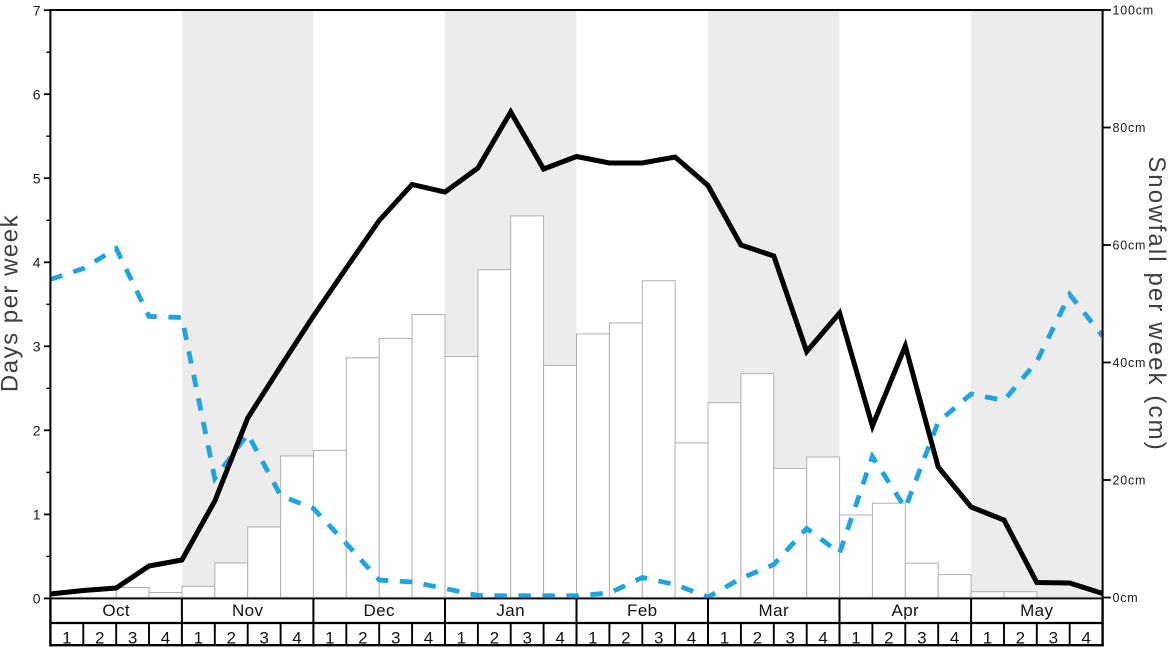 The height and width of the screenshot is (648, 1168). I want to click on svg-text: 100cm, so click(1134, 11).